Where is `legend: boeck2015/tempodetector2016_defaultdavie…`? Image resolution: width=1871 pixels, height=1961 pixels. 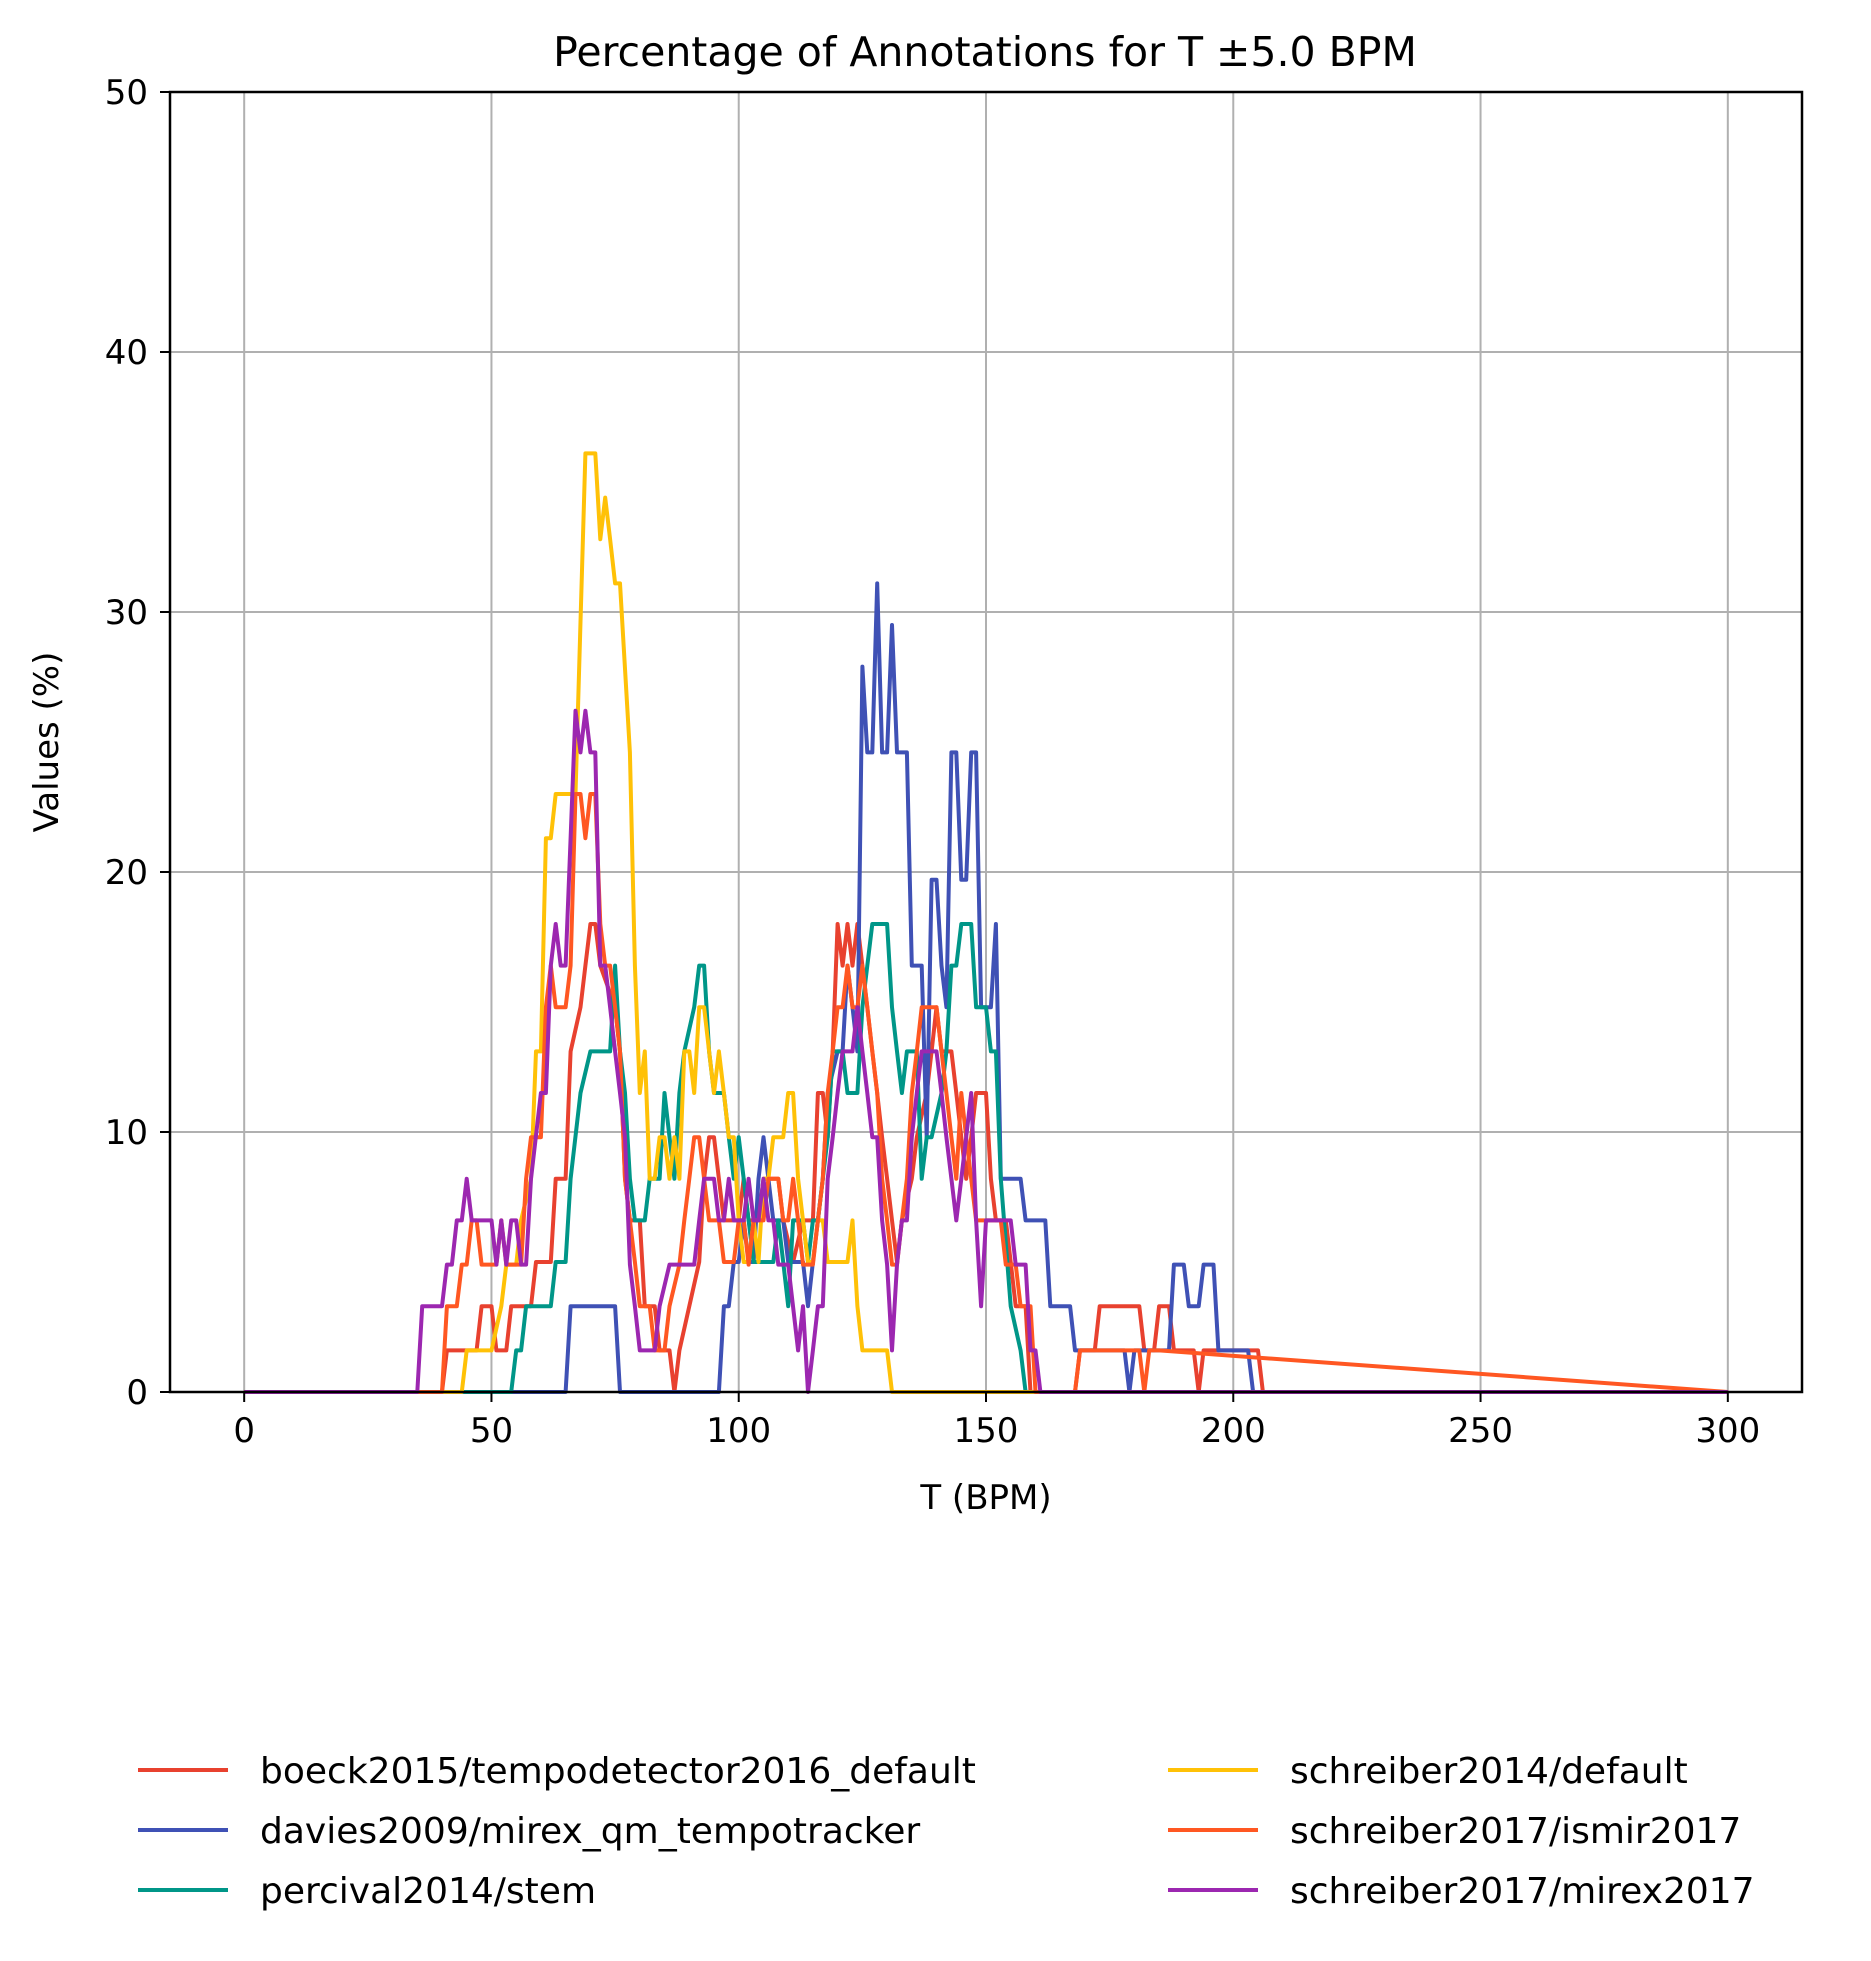
legend: boeck2015/tempodetector2016_defaultdavie… is located at coordinates (946, 1831).